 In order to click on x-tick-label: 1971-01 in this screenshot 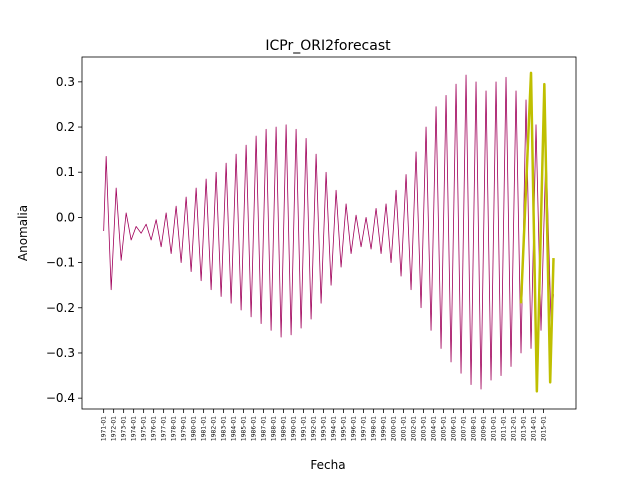, I will do `click(104, 428)`.